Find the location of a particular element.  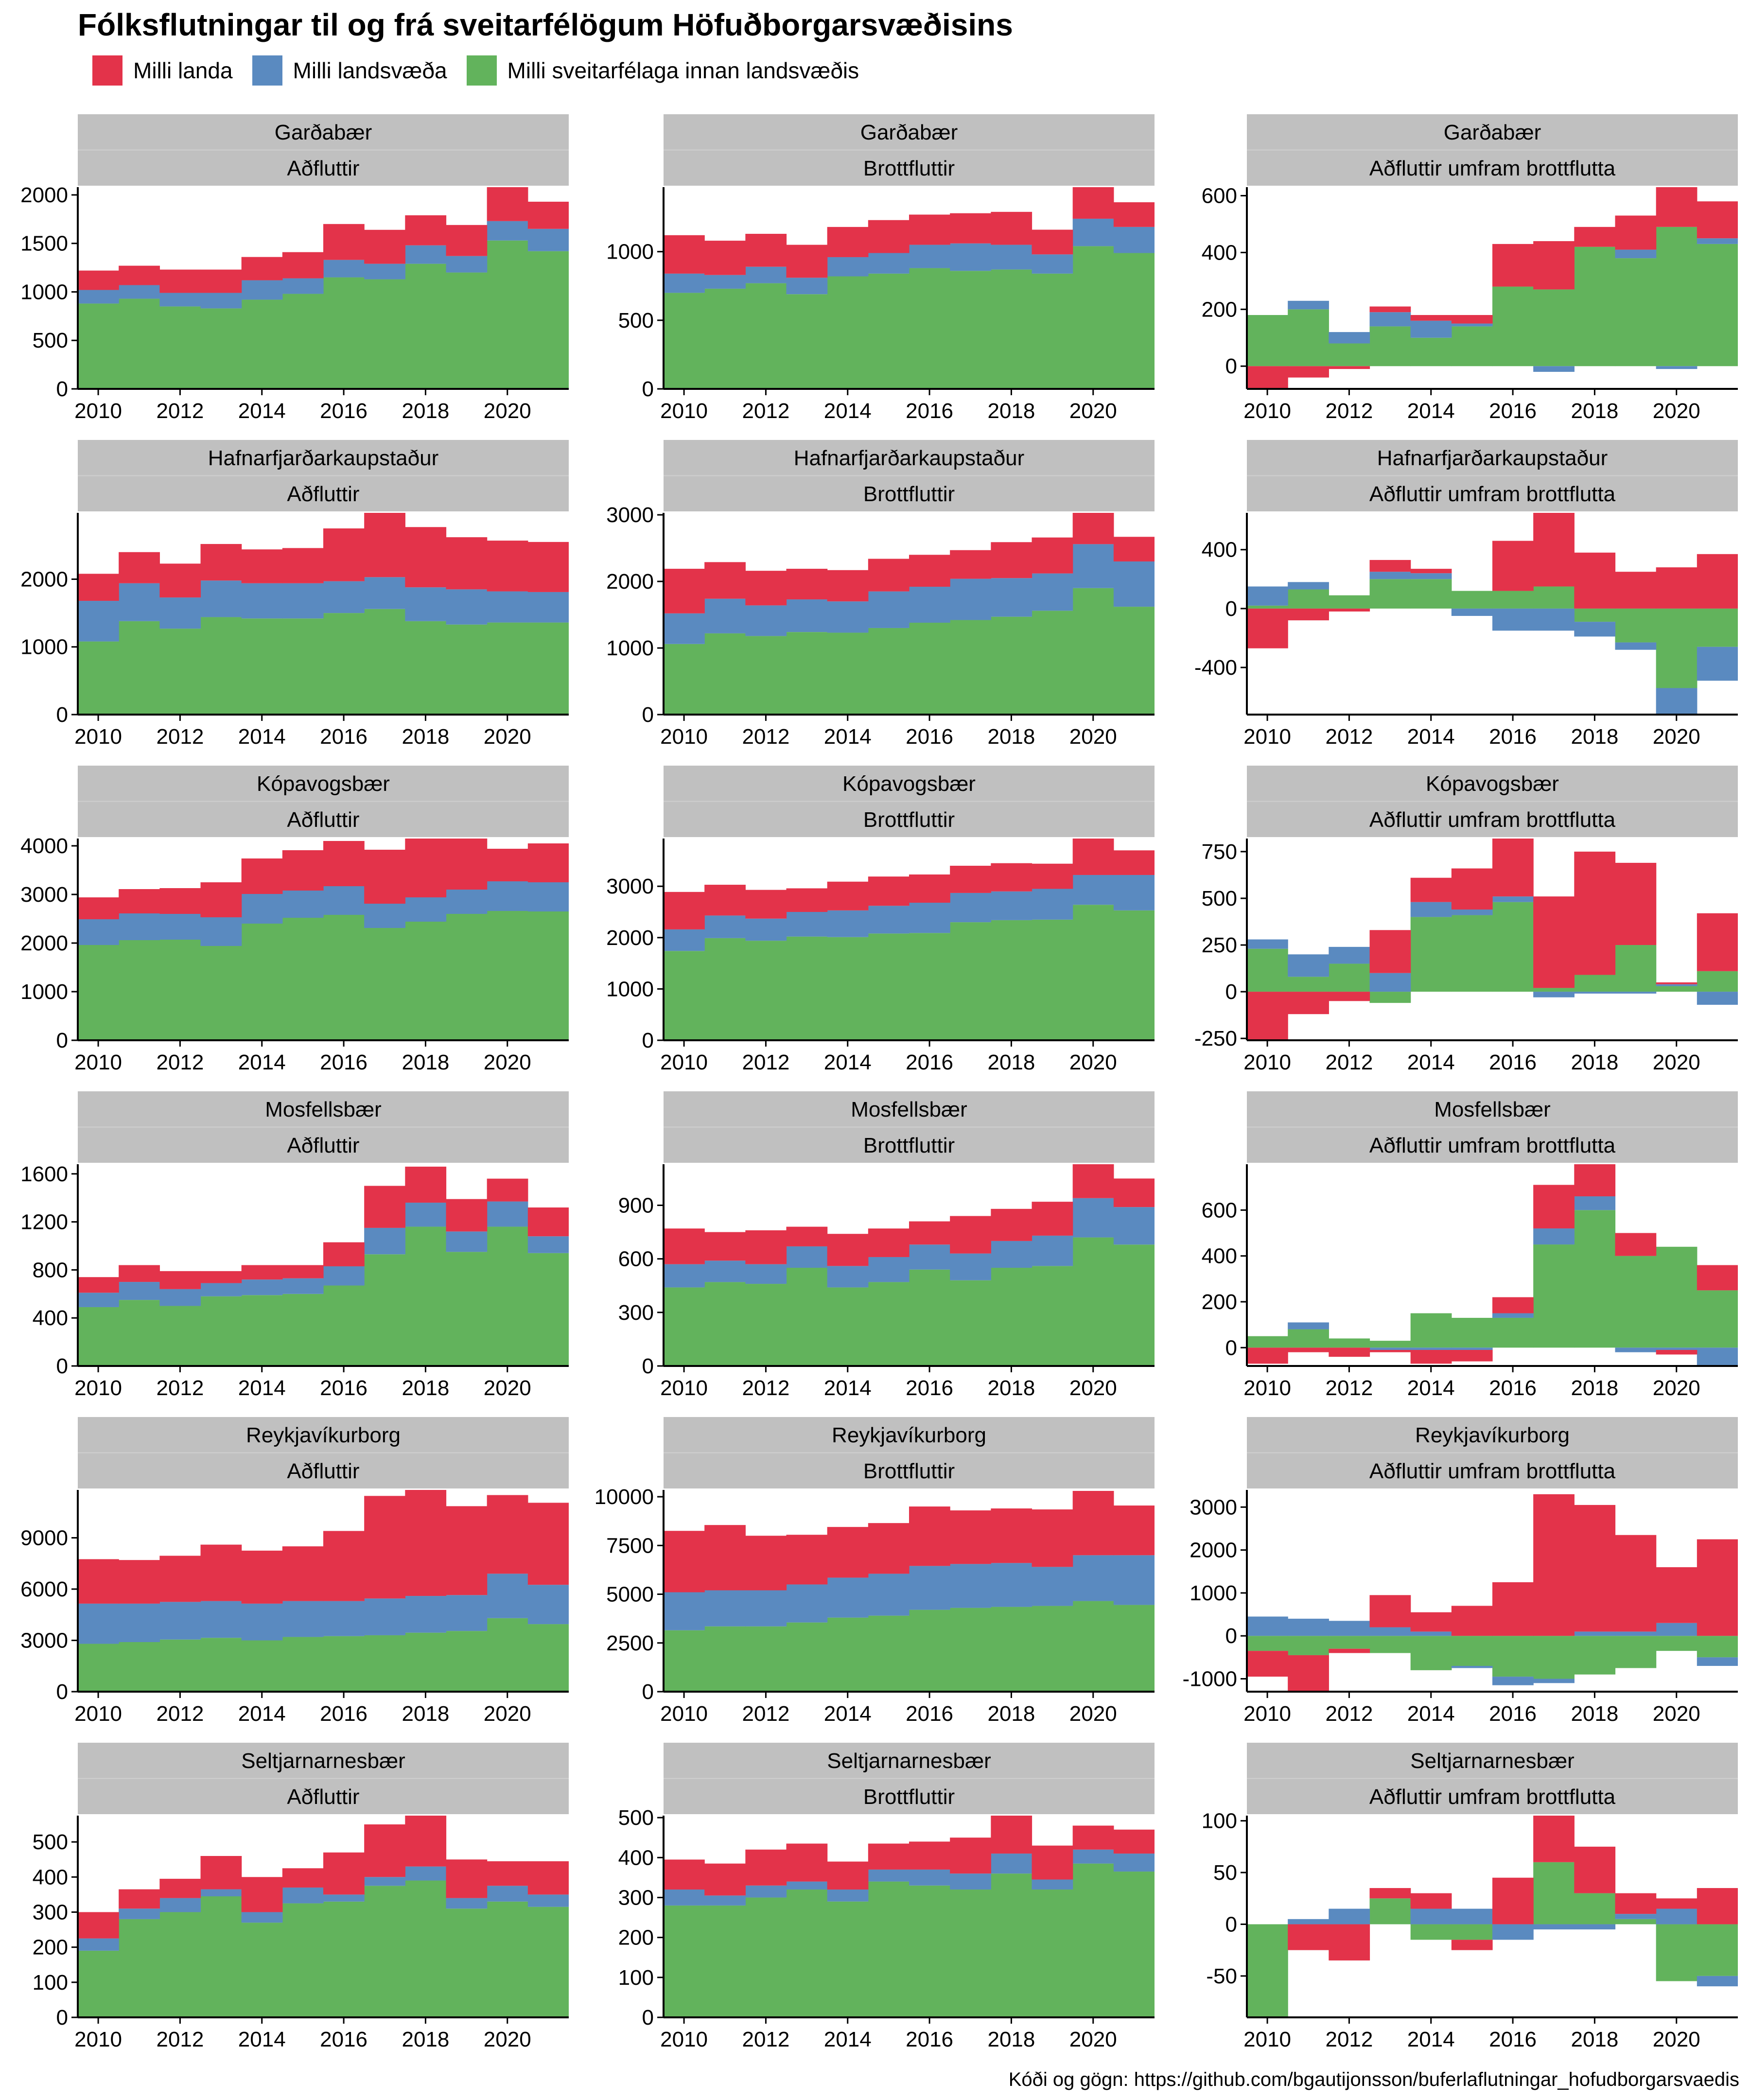

area-segment-milli-landsvaeda-2016 is located at coordinates (1513, 619).